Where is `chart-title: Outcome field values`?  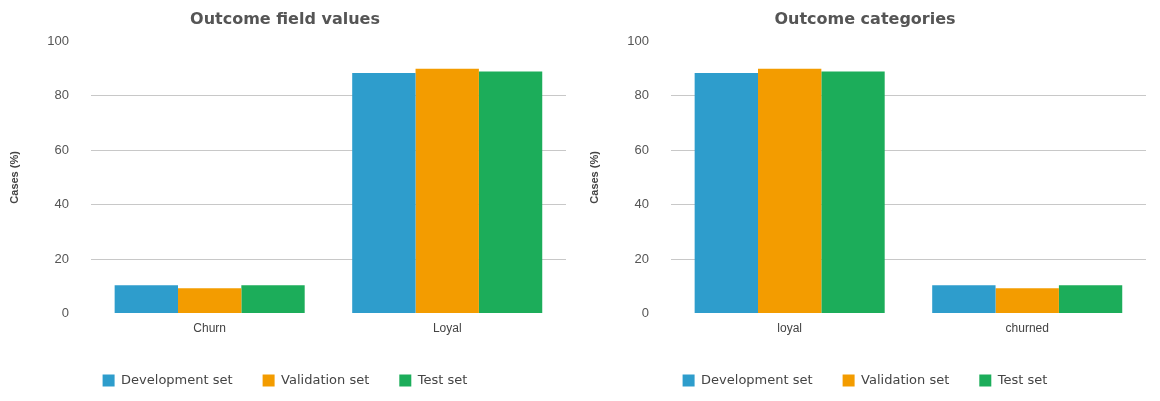 chart-title: Outcome field values is located at coordinates (285, 18).